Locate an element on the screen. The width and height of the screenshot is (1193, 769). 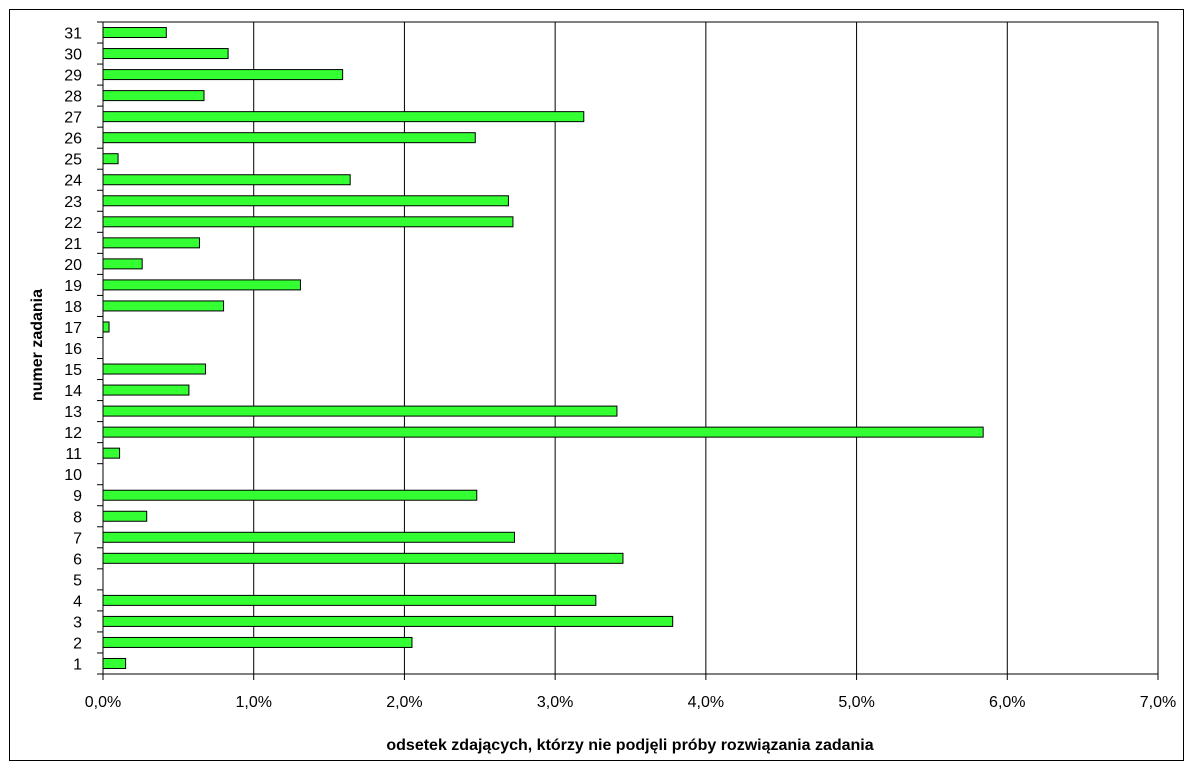
y-tick-label: 18 is located at coordinates (73, 307).